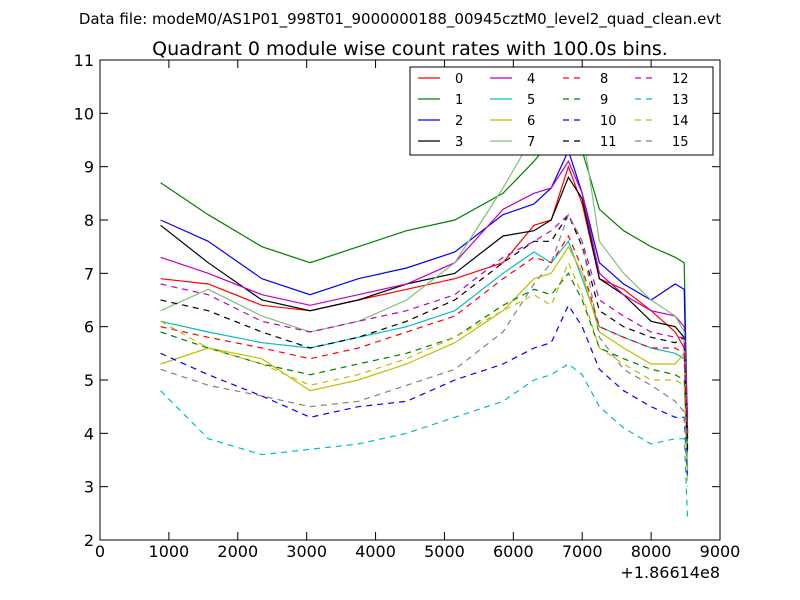  I want to click on legend-label-1: 1, so click(459, 100).